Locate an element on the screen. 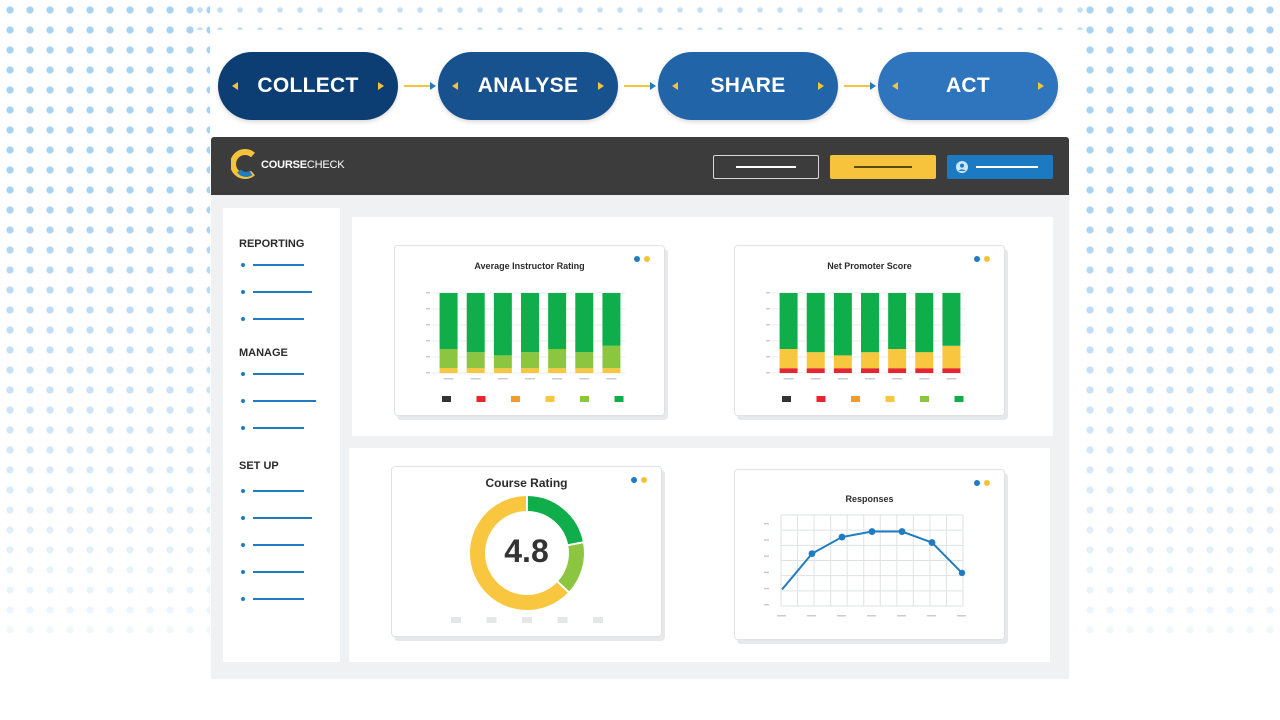 The height and width of the screenshot is (720, 1280). donut-slice is located at coordinates (554, 521).